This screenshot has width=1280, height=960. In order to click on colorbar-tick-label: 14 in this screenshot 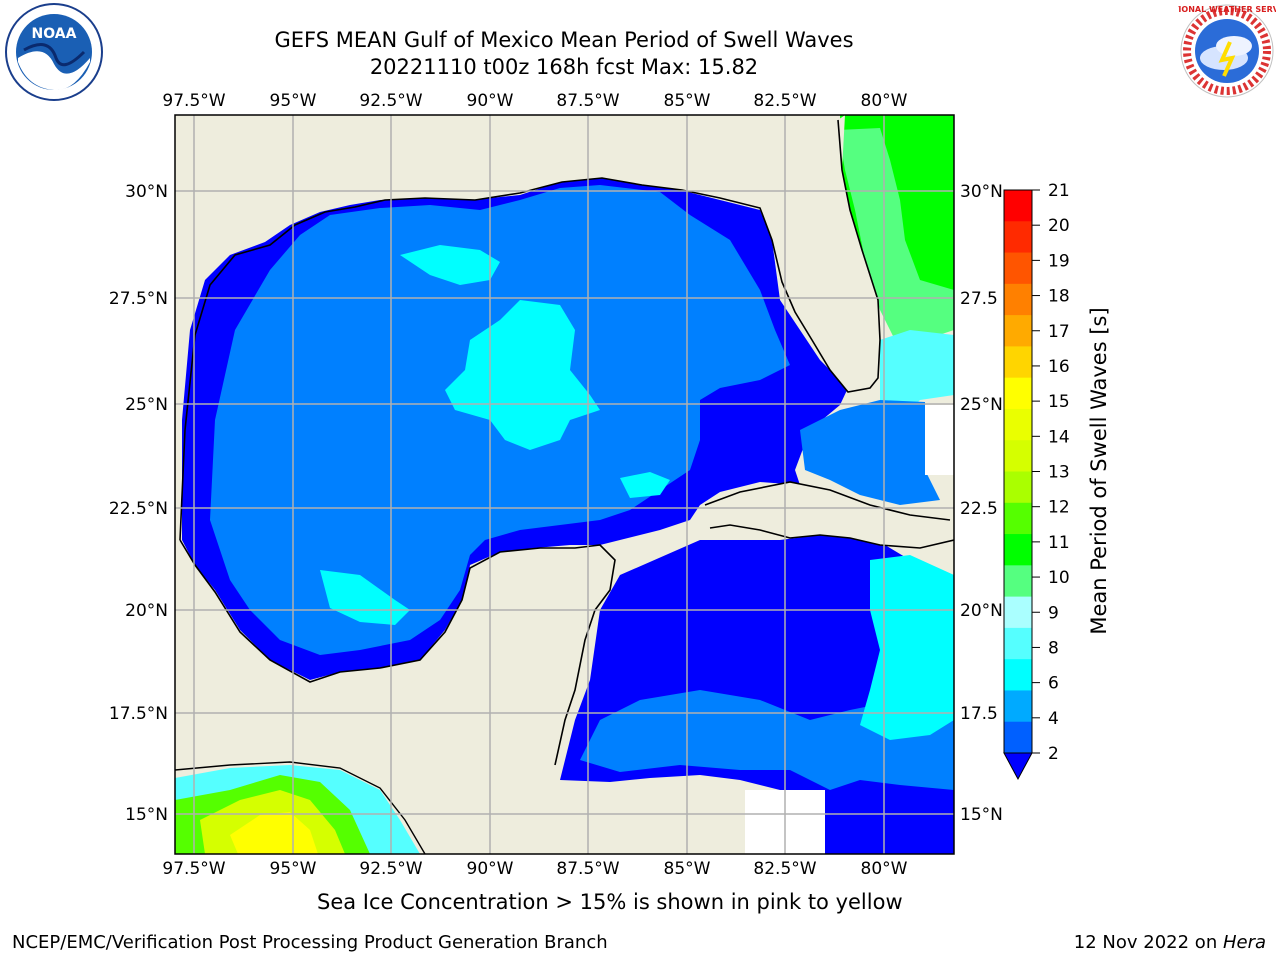, I will do `click(1059, 437)`.